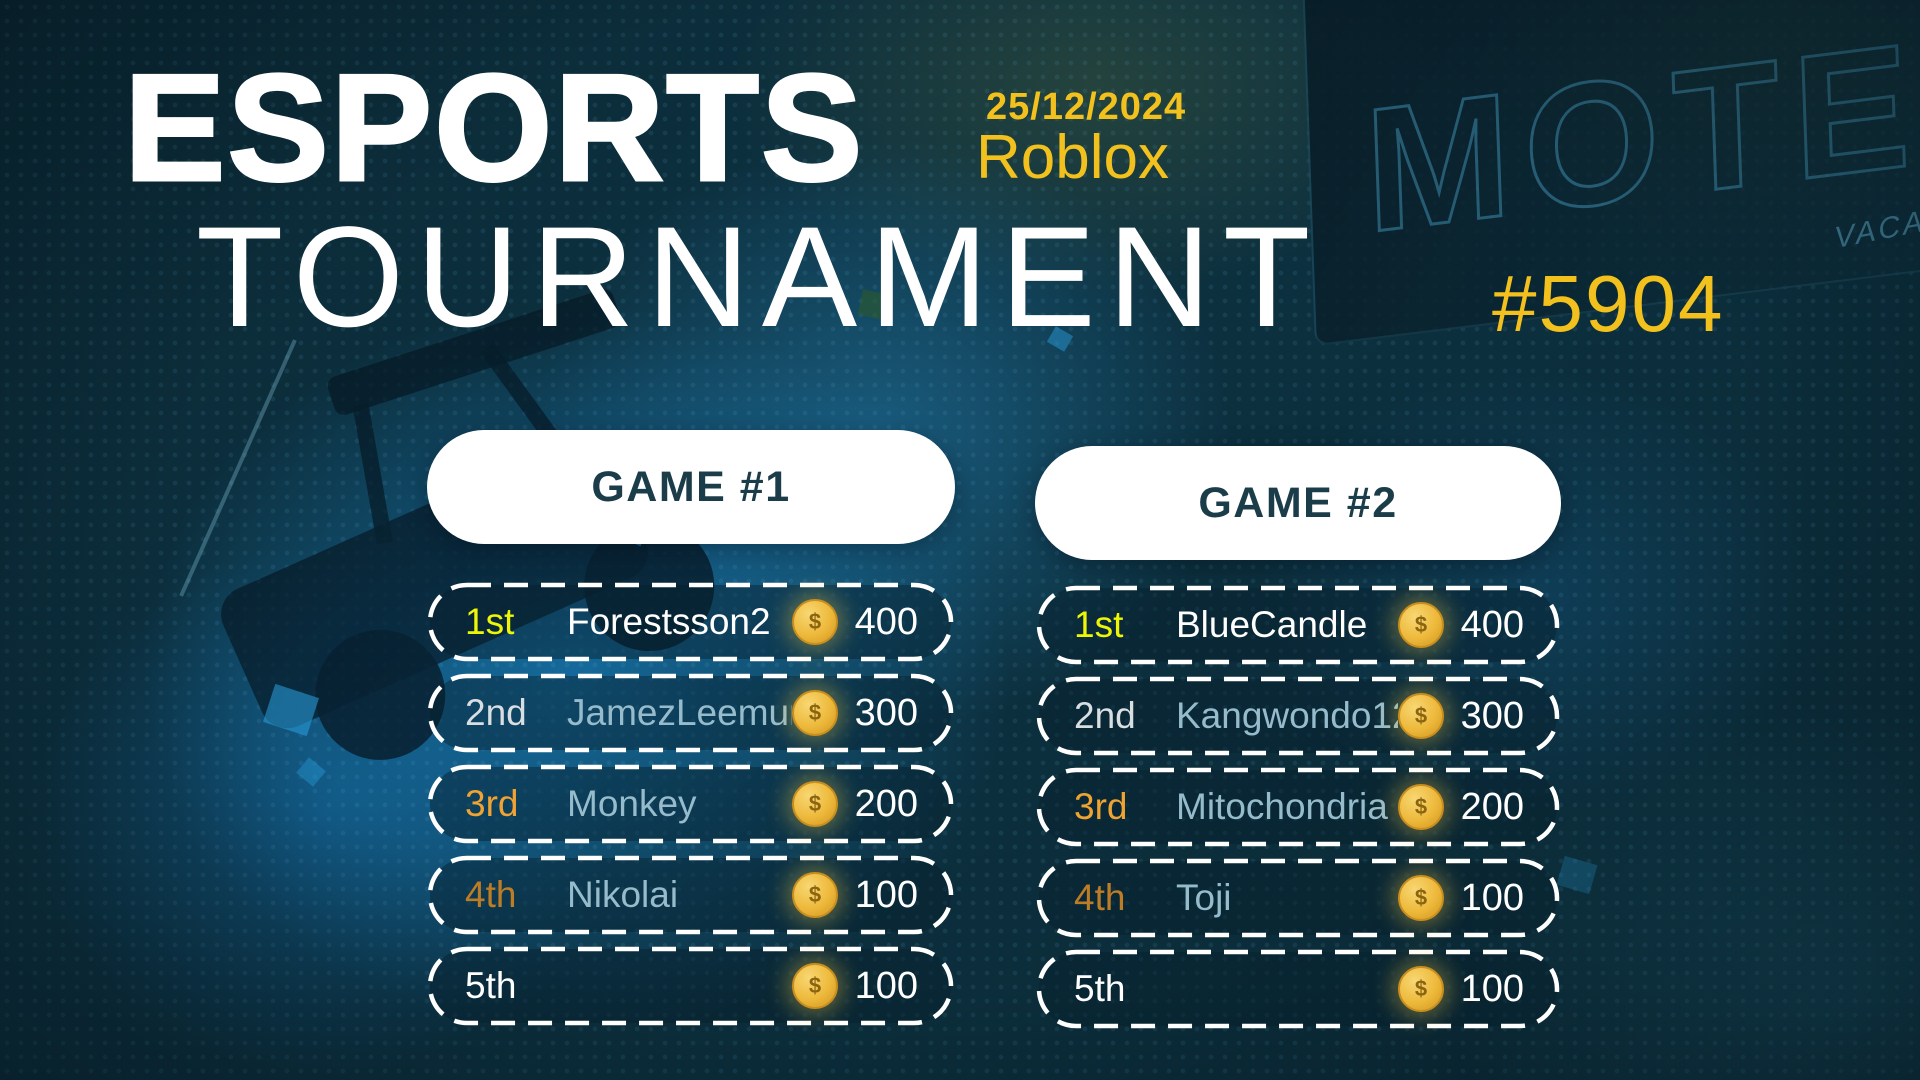  I want to click on platform-label: Roblox, so click(1072, 157).